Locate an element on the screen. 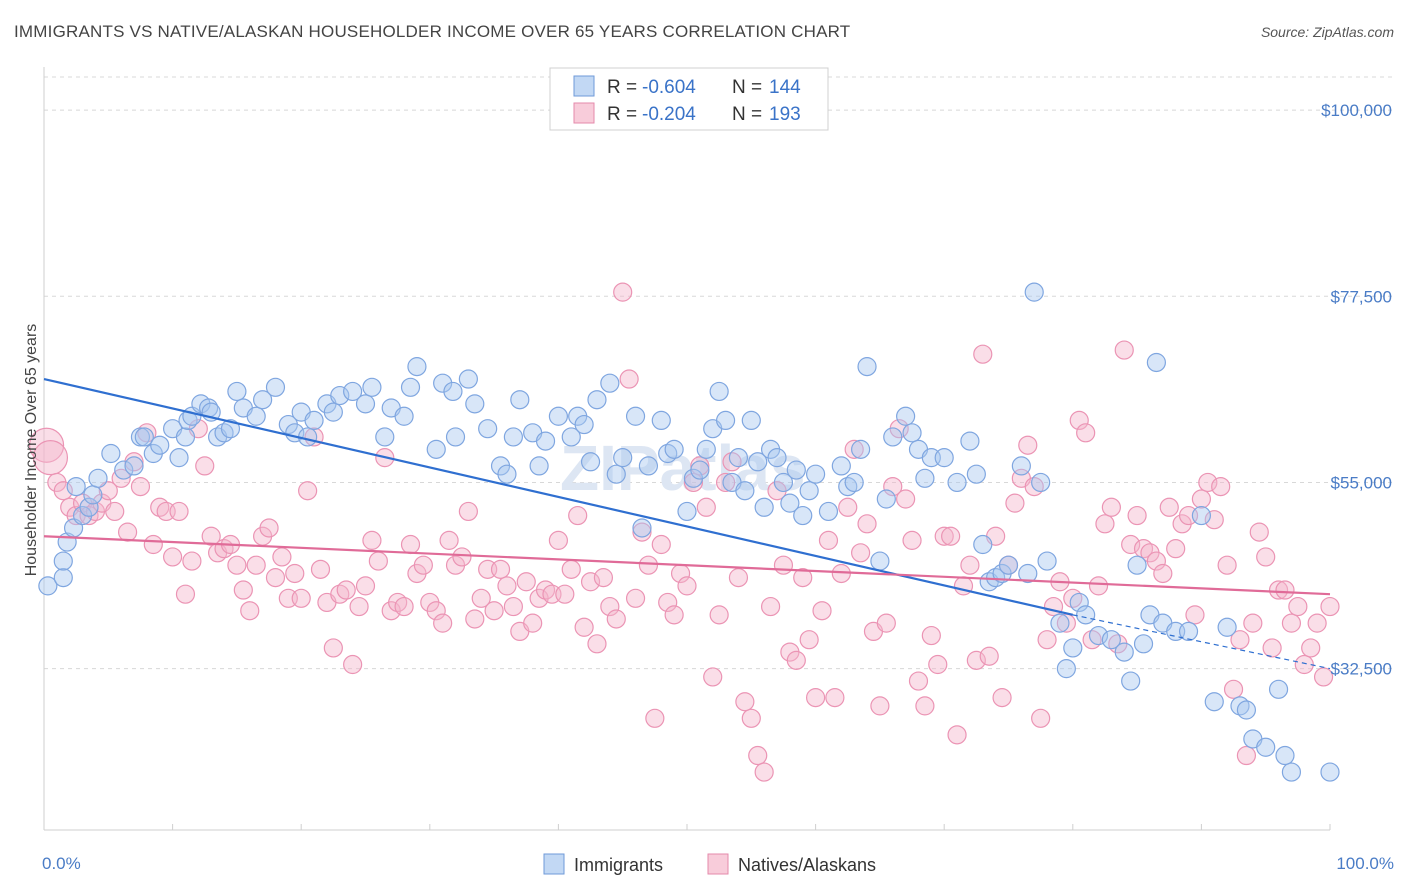 The height and width of the screenshot is (892, 1406). legend-swatch-immigrants is located at coordinates (584, 86).